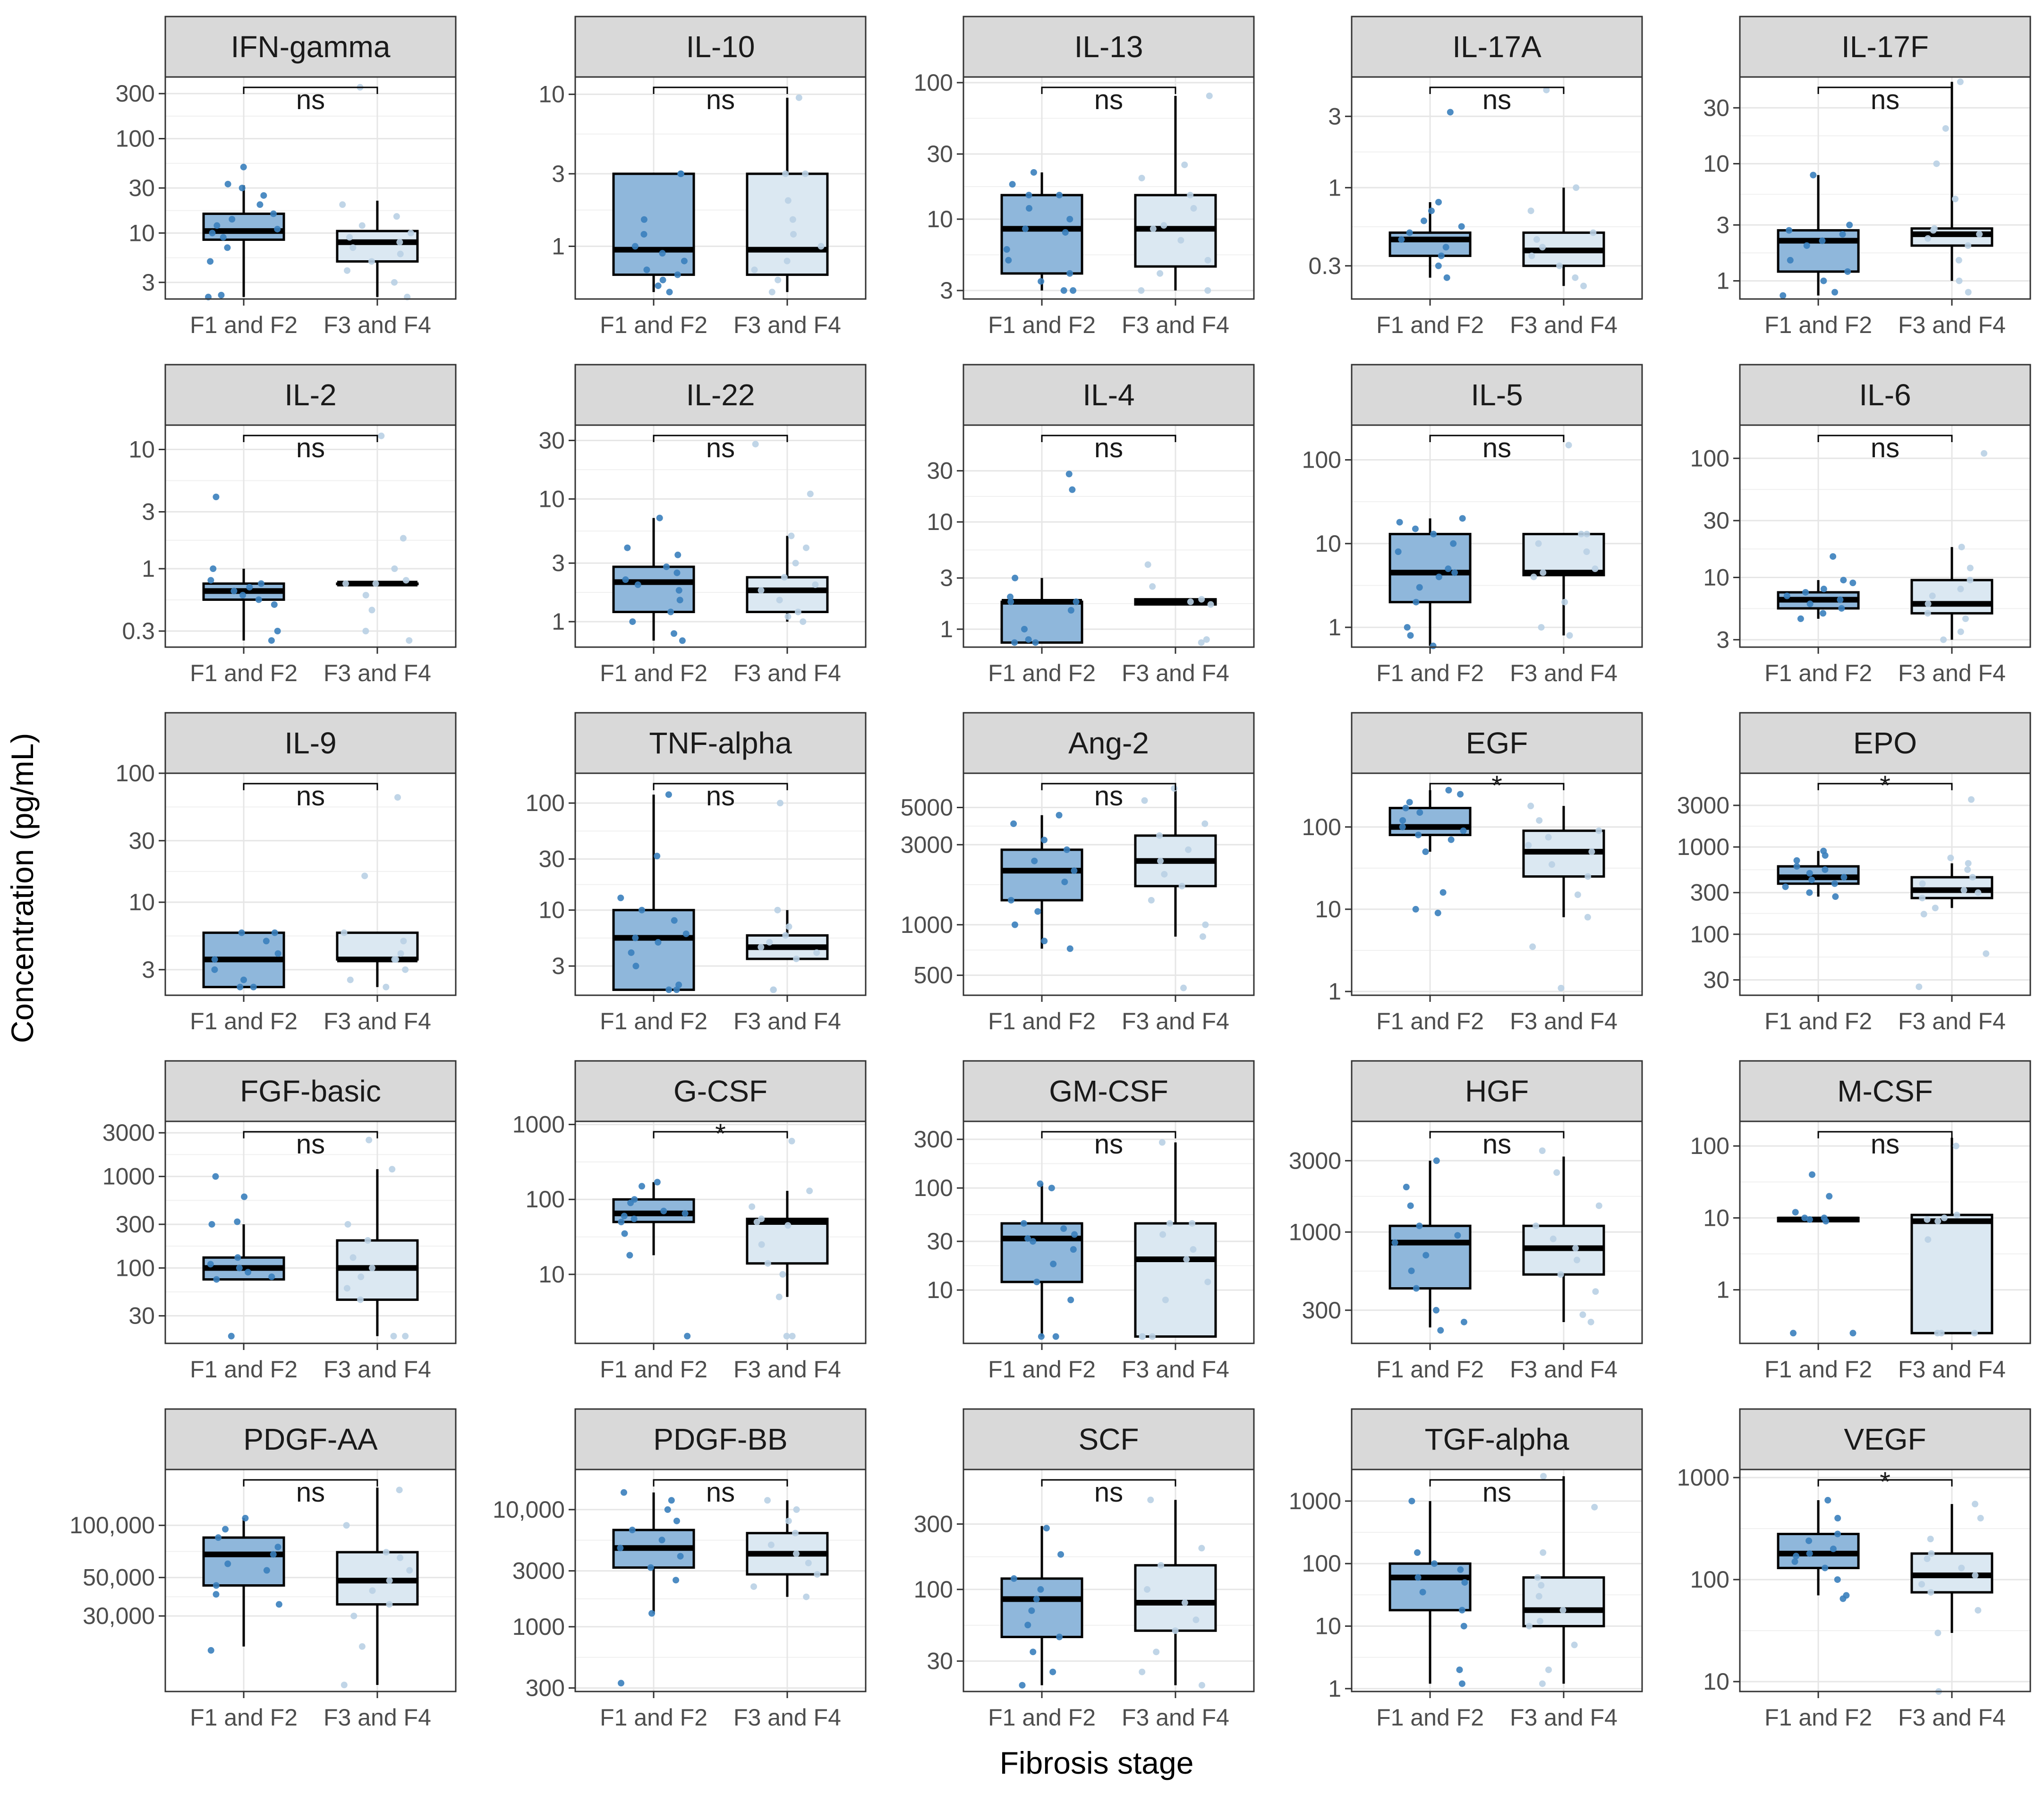 Image resolution: width=2044 pixels, height=1794 pixels. I want to click on y-tick-label: 1000, so click(1315, 1501).